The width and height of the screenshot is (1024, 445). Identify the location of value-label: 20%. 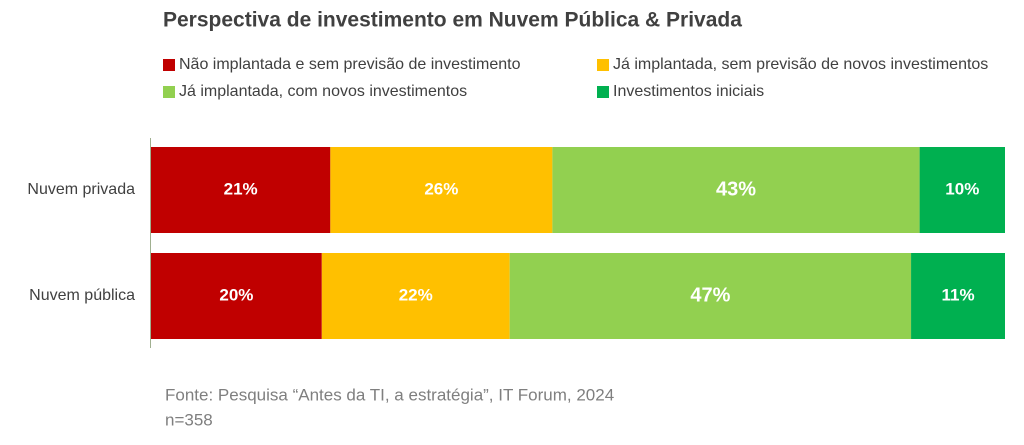
(236, 294).